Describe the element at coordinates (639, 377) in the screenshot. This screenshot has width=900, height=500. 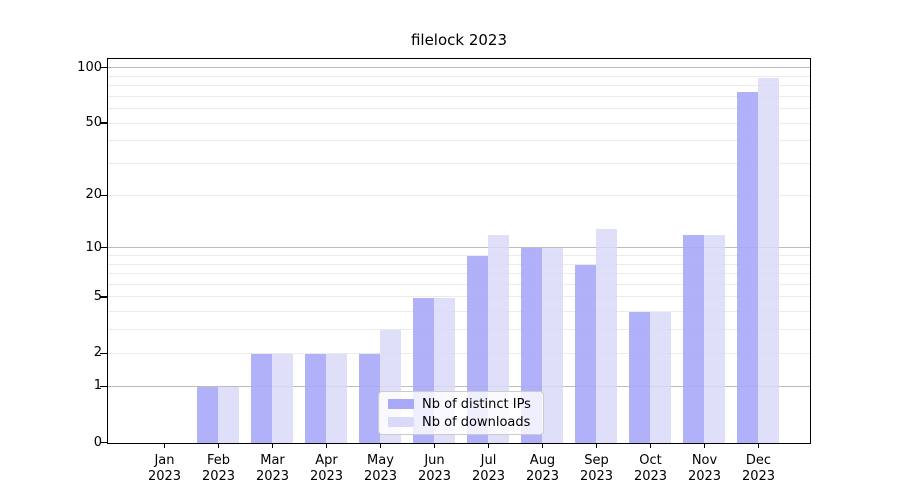
I see `bar-nb-of-distinct-ips-oct-2023` at that location.